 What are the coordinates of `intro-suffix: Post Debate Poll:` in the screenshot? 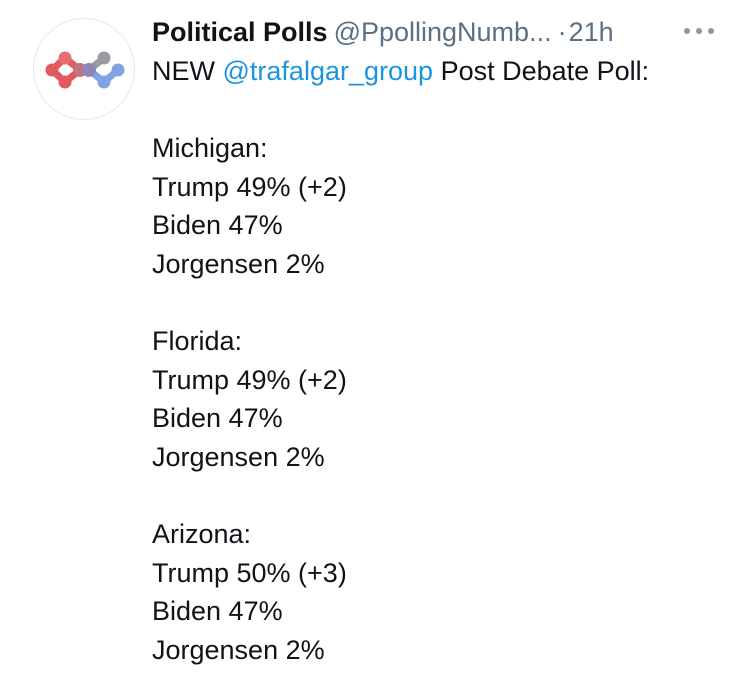 It's located at (545, 71).